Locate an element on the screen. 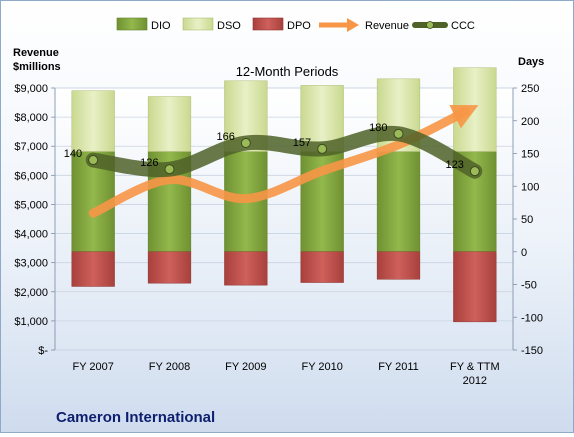 This screenshot has width=574, height=437. ccc-data-label: 140 is located at coordinates (73, 154).